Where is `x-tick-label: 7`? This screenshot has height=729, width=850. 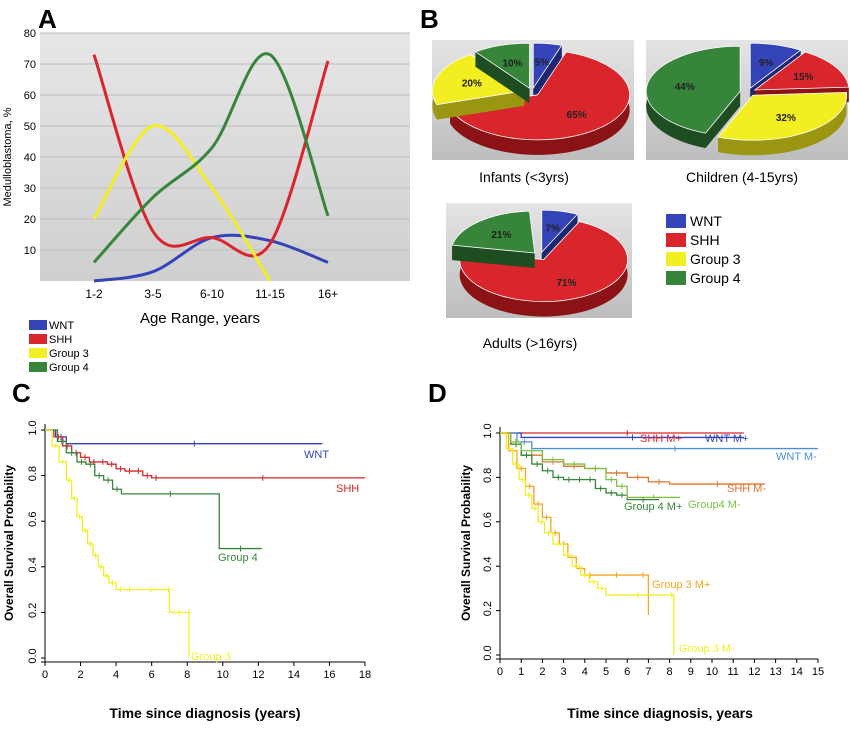 x-tick-label: 7 is located at coordinates (648, 672).